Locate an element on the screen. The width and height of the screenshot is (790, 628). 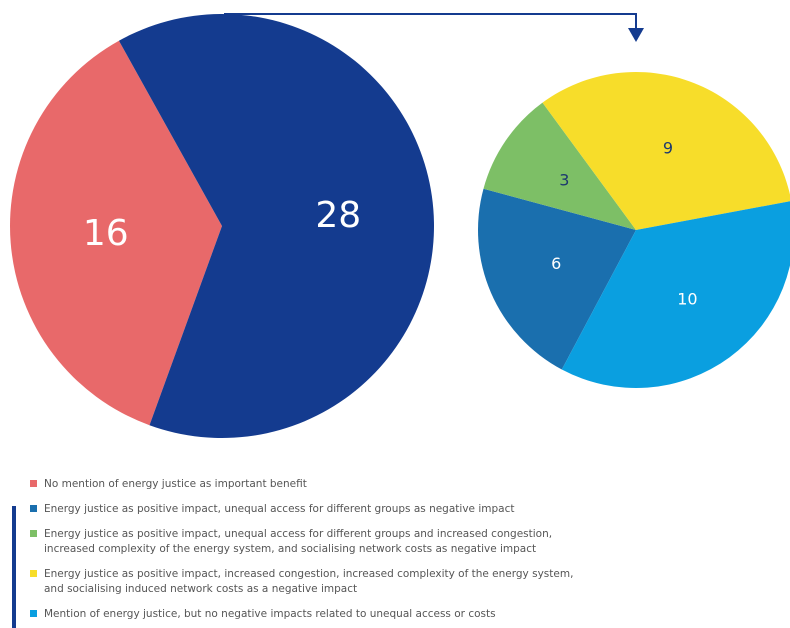
slice-label: 16 is located at coordinates (106, 233).